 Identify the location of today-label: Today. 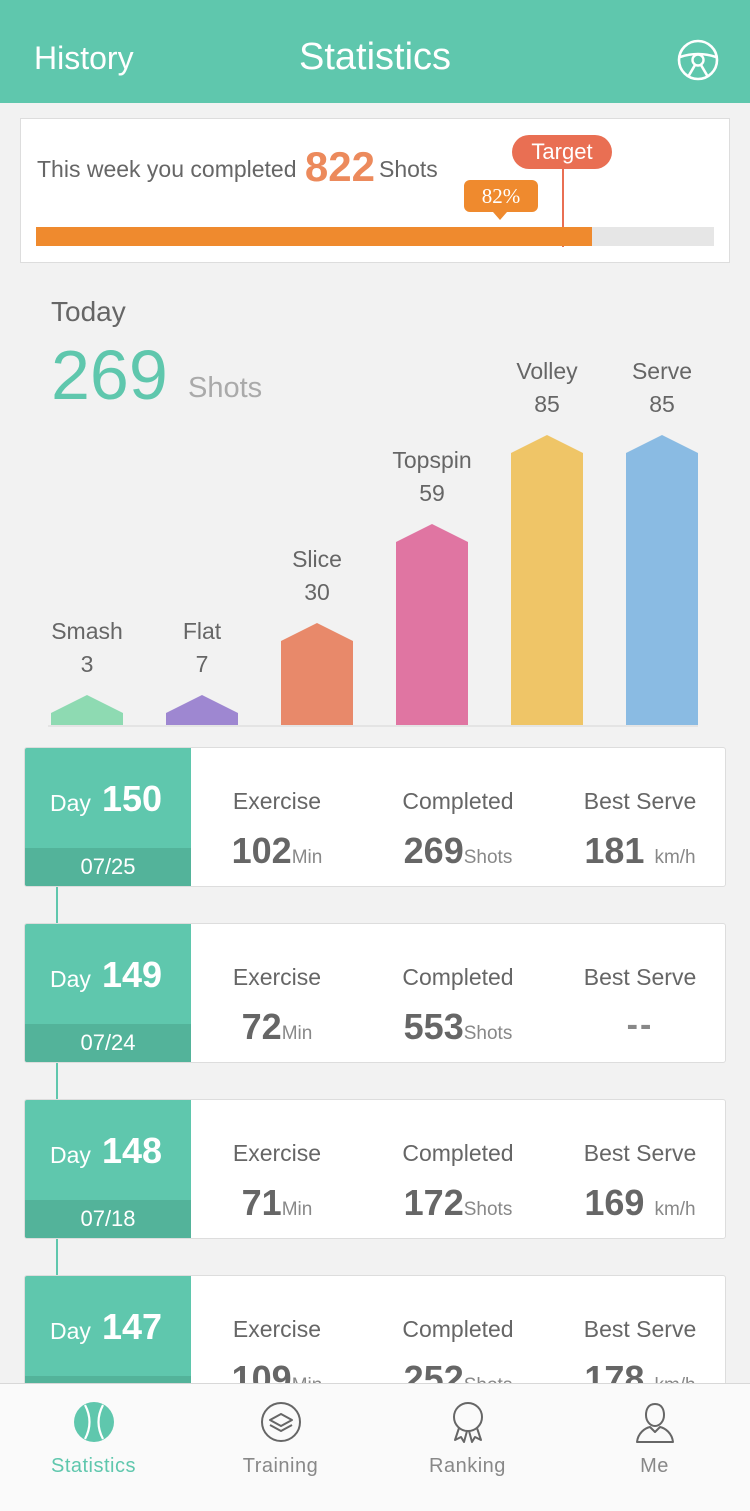
(88, 311).